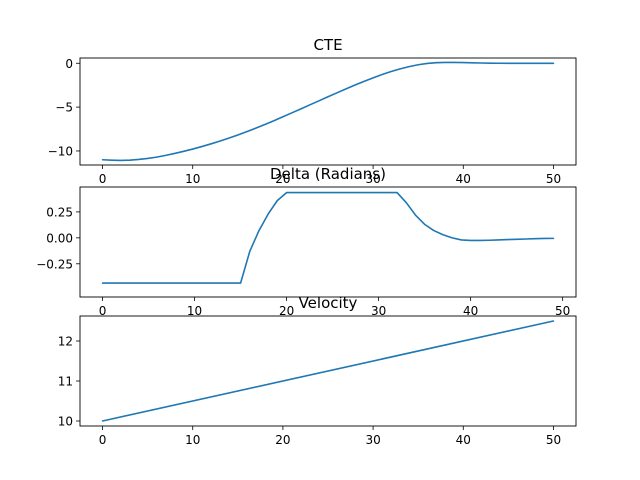 The height and width of the screenshot is (480, 640). Describe the element at coordinates (282, 179) in the screenshot. I see `cte-x-tick-label: 20` at that location.